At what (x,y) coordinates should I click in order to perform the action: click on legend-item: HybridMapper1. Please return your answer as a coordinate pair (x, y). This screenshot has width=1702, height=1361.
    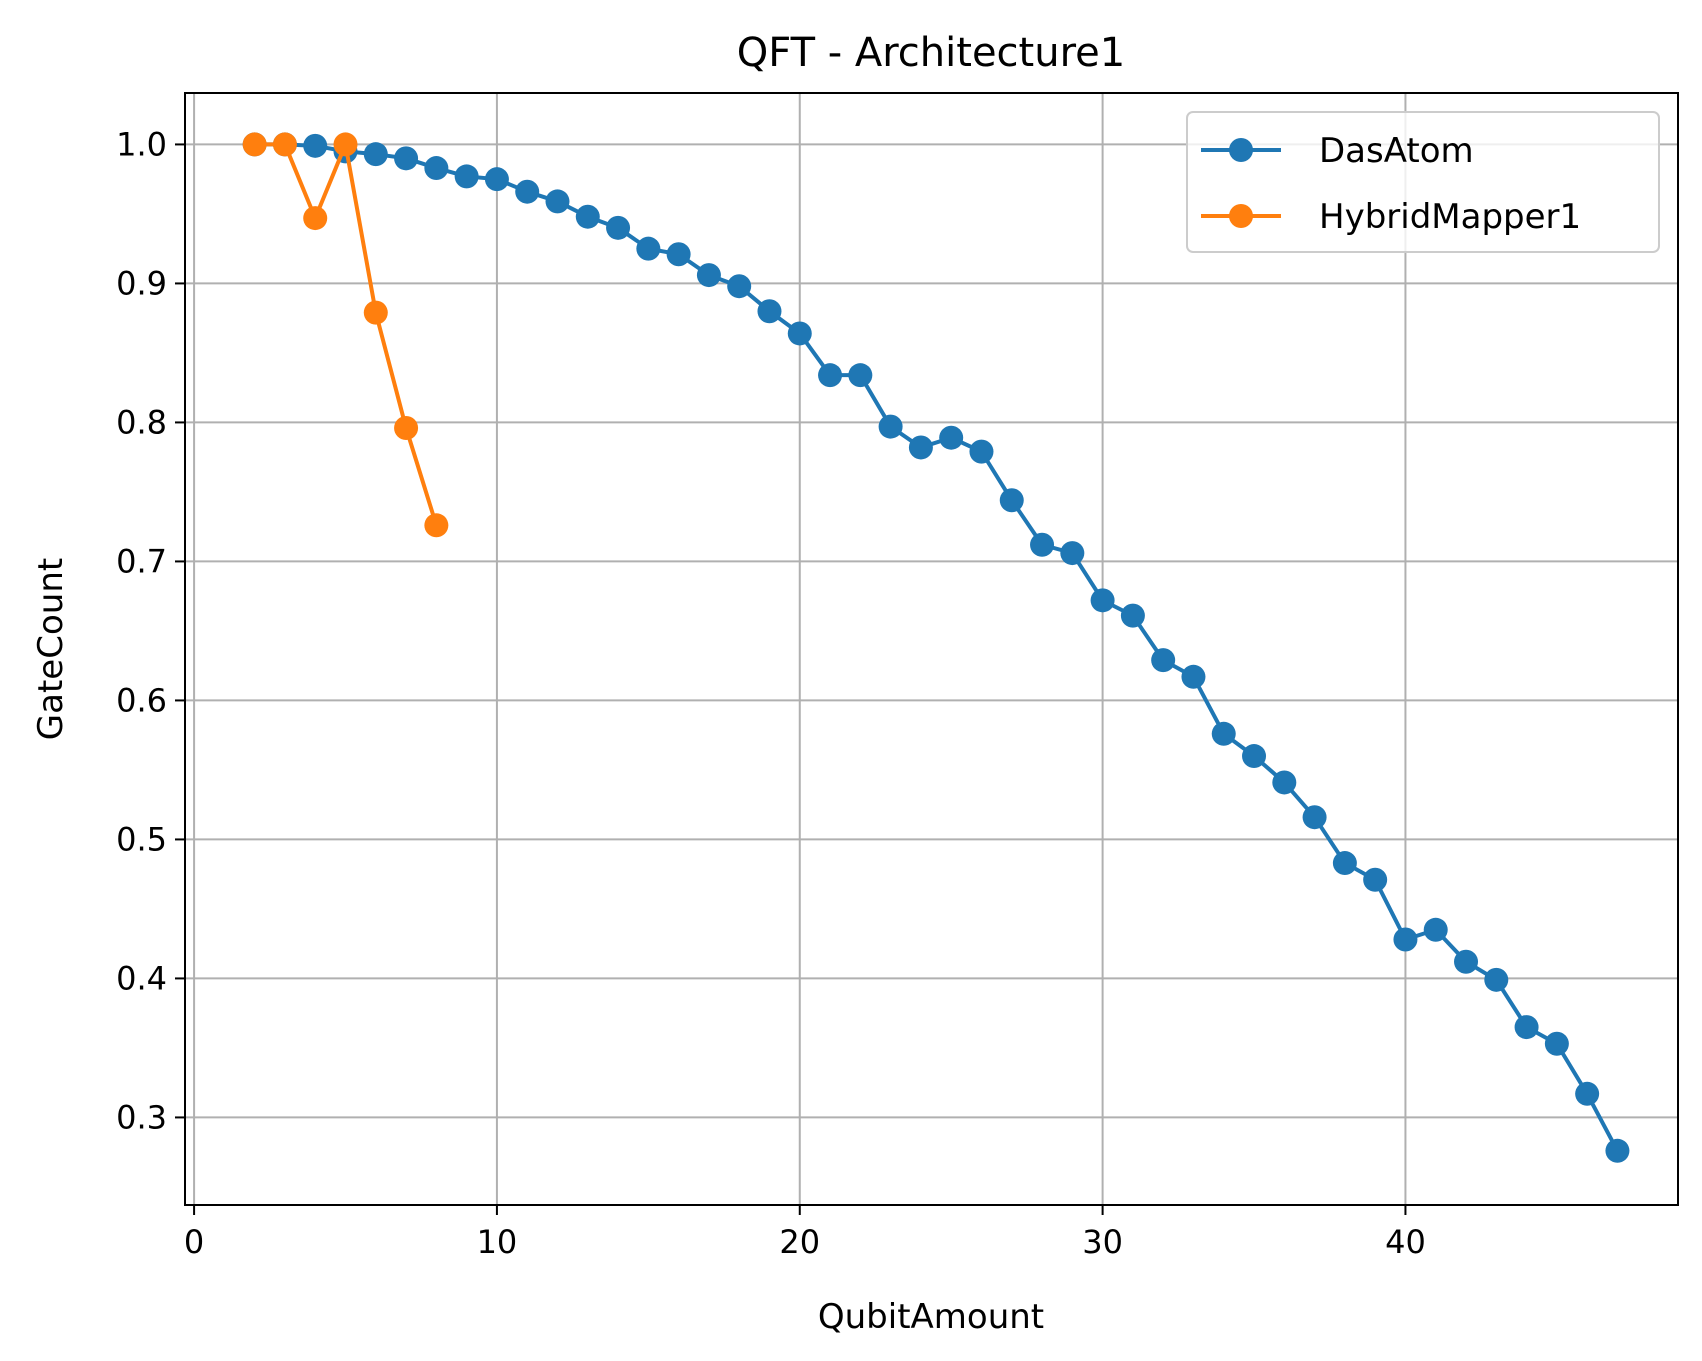
    Looking at the image, I should click on (1391, 217).